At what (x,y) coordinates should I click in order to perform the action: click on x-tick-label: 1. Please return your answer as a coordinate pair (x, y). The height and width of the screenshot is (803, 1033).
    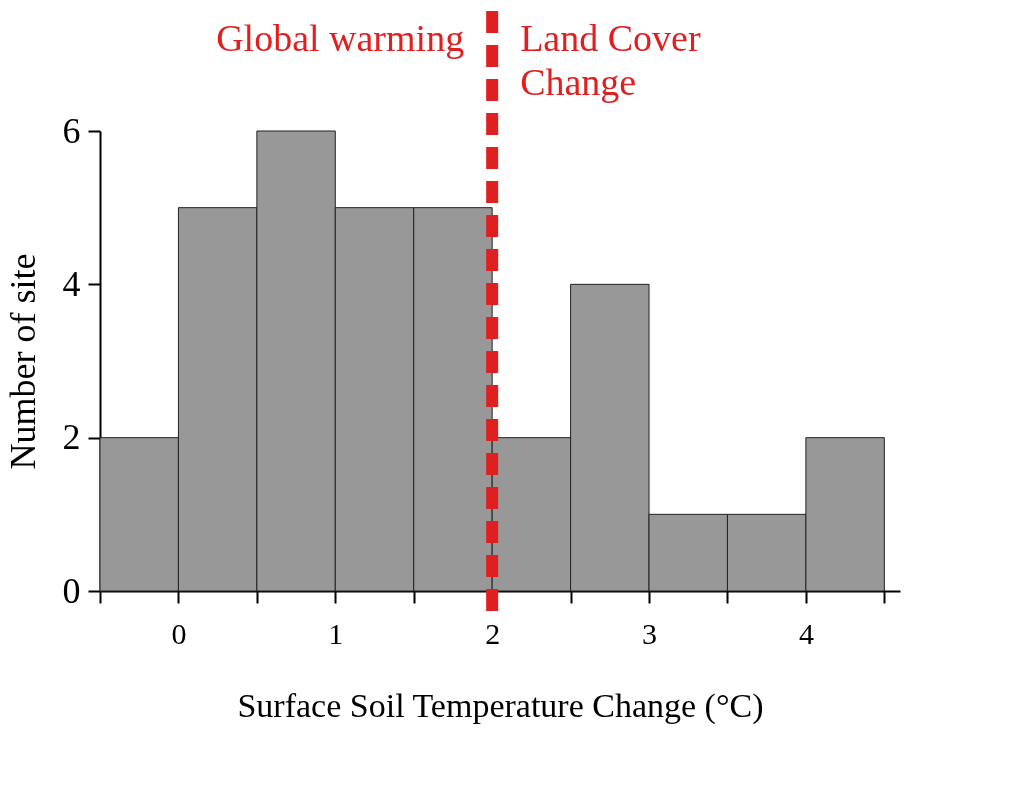
    Looking at the image, I should click on (336, 633).